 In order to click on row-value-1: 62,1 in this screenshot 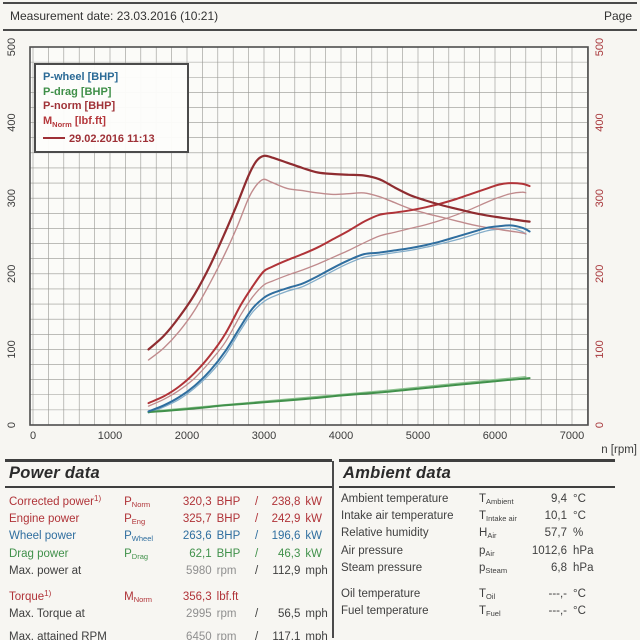, I will do `click(200, 553)`.